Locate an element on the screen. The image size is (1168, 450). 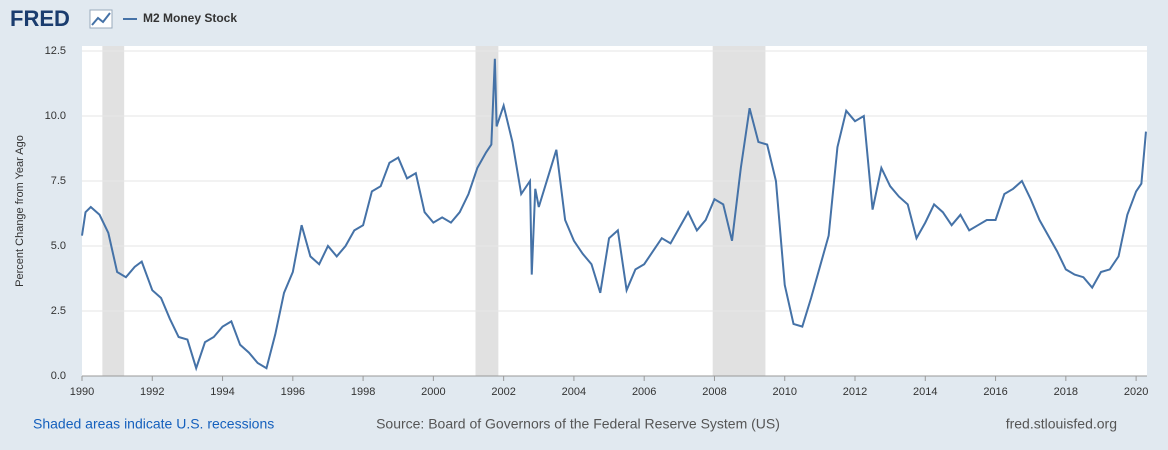
x-tick-label: 2000 is located at coordinates (433, 392).